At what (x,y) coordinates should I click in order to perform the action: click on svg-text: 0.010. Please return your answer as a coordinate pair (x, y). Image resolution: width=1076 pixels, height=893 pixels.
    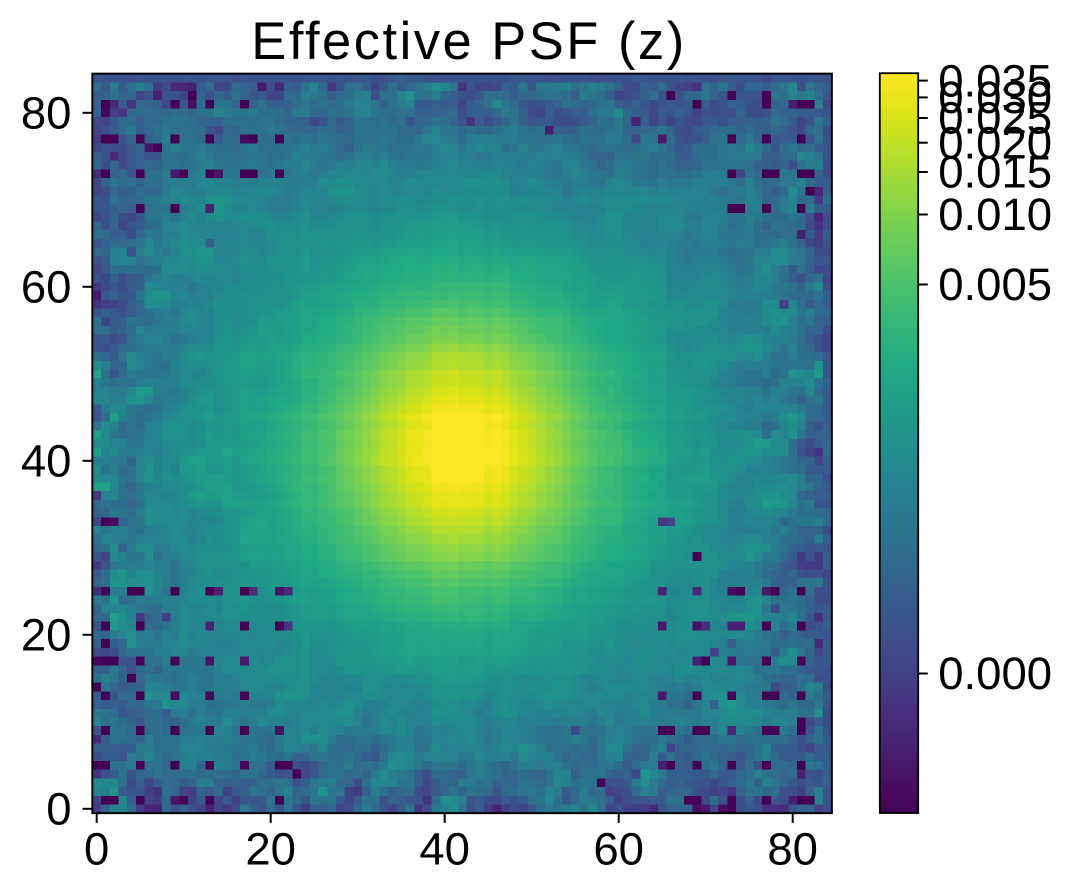
    Looking at the image, I should click on (995, 214).